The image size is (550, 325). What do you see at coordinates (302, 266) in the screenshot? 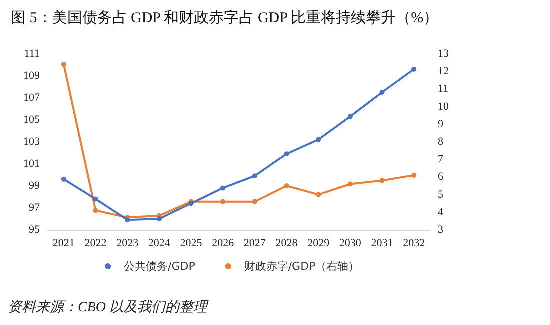
I see `legend-label: 财政赤字/GDP（右轴）` at bounding box center [302, 266].